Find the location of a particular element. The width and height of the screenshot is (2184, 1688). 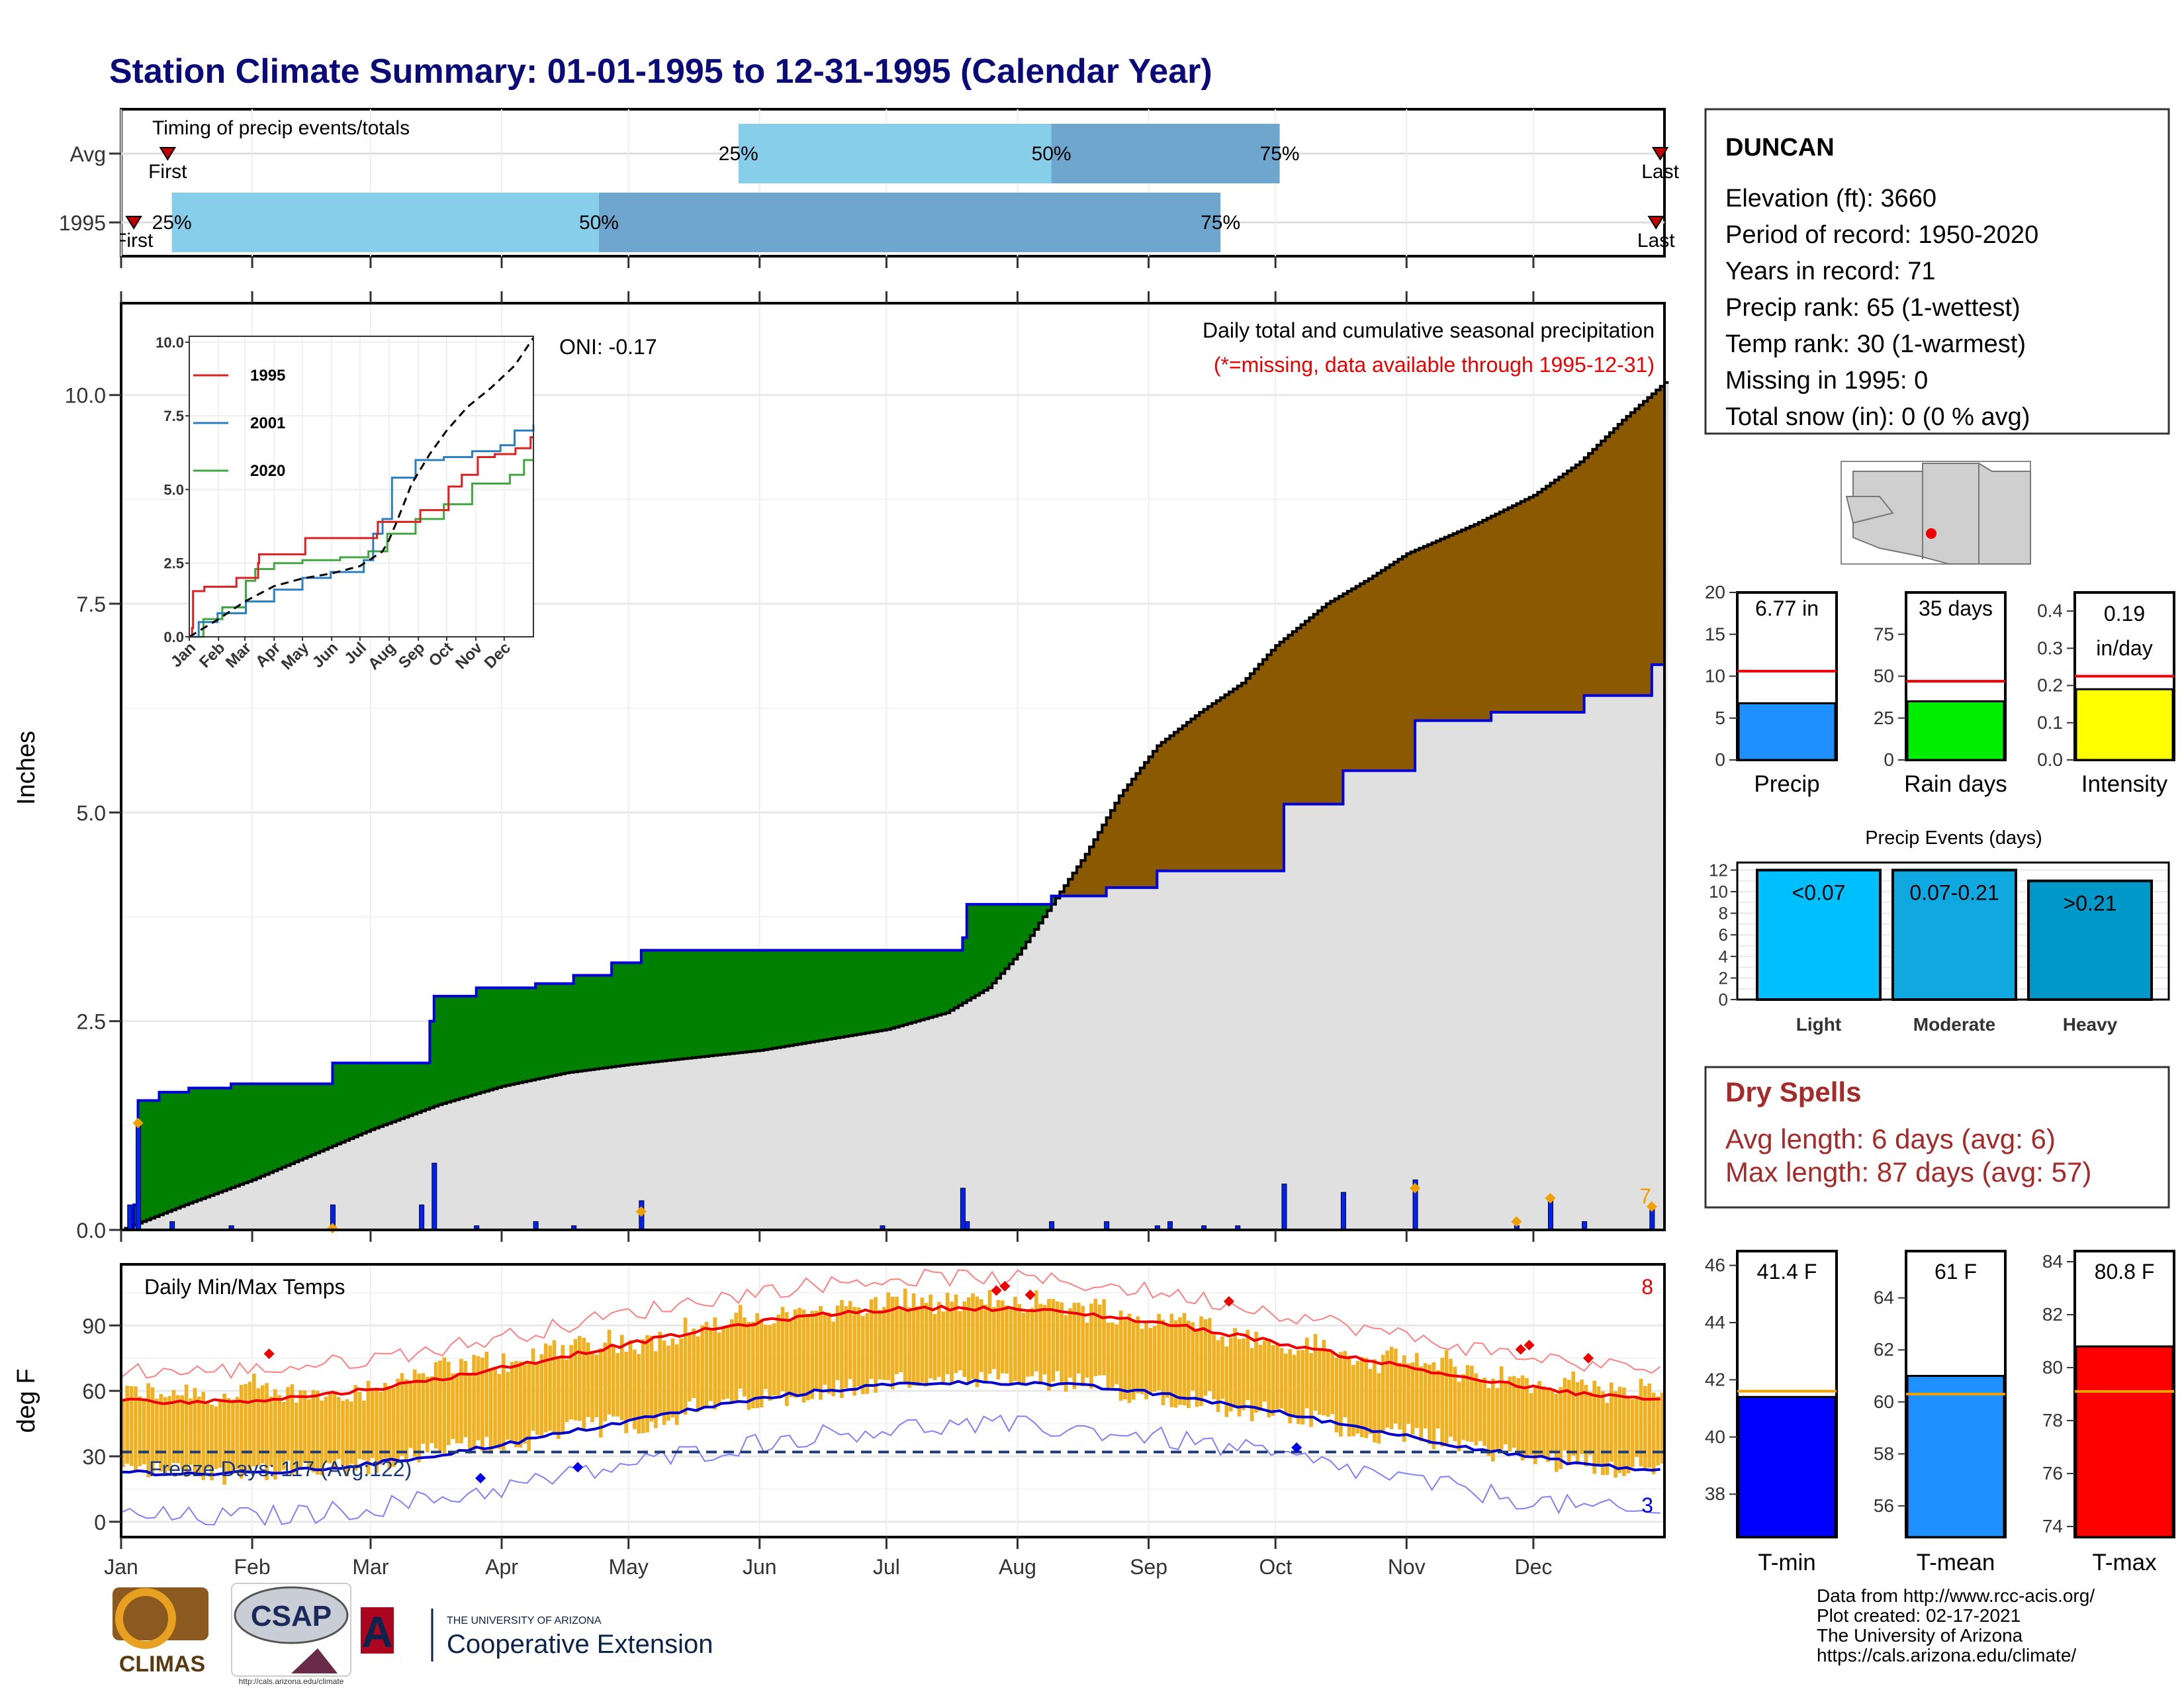

temp-bar-ytick-label: 80 is located at coordinates (2052, 1367).